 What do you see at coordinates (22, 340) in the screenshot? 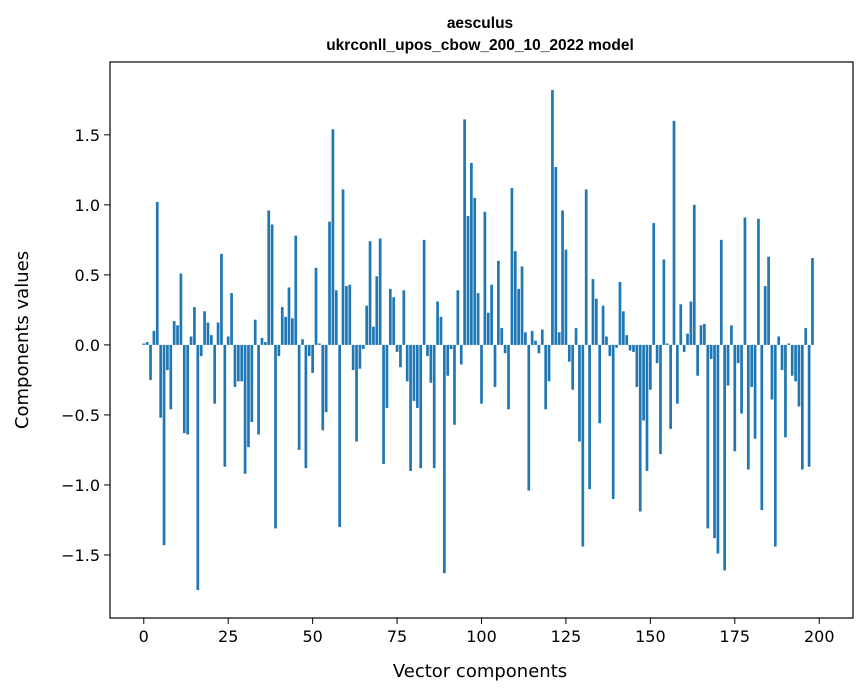
I see `y-axis-label: Components values` at bounding box center [22, 340].